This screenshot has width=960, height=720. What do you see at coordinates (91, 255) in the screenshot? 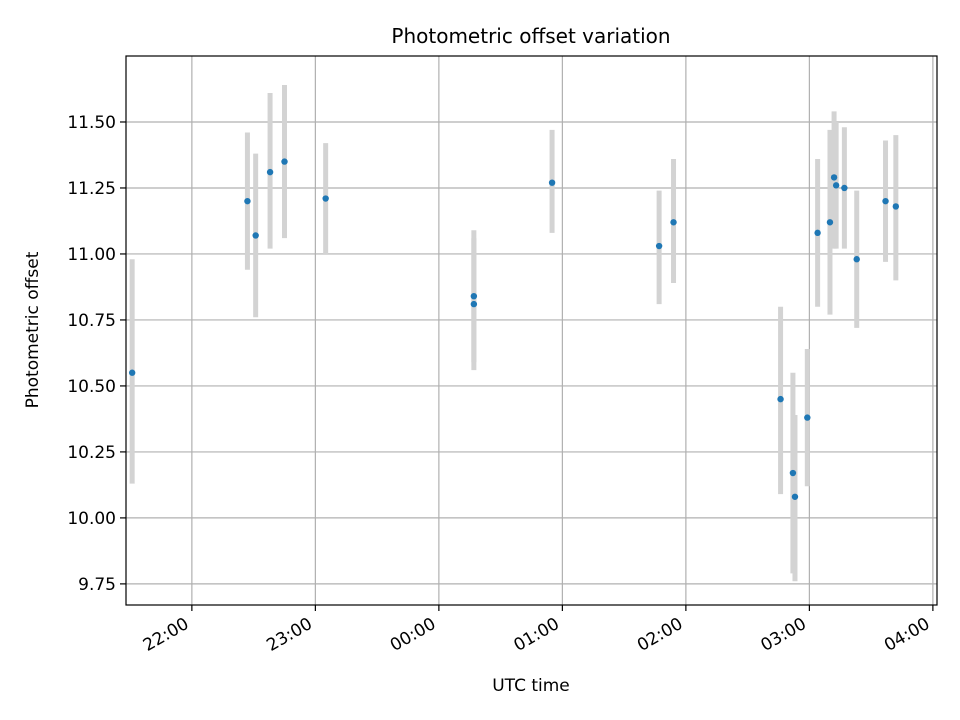
I see `y-tick-label: 11.00` at bounding box center [91, 255].